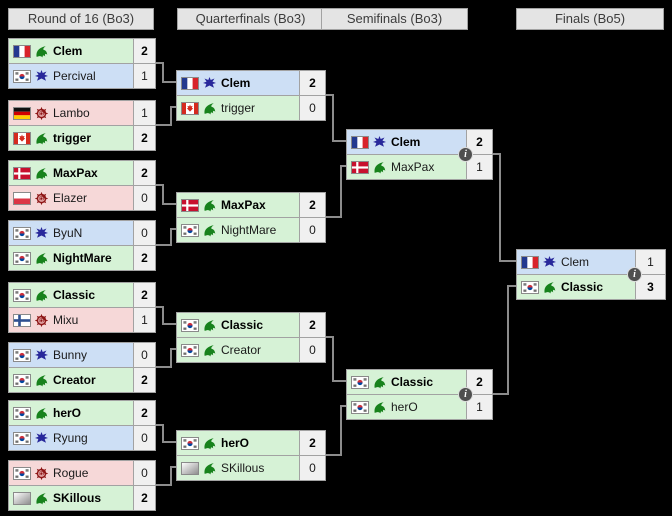 This screenshot has height=516, width=672. Describe the element at coordinates (22, 198) in the screenshot. I see `flag-poland-icon` at that location.